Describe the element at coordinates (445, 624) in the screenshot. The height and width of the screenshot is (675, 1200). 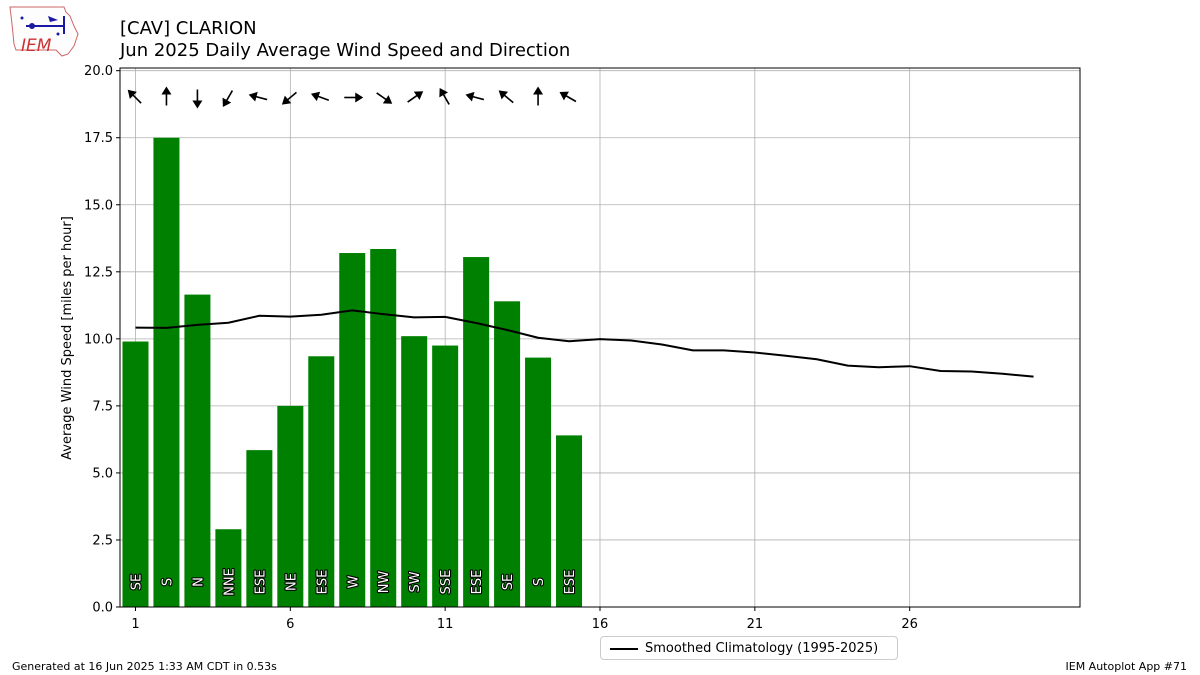
I see `x-tick-label: 11` at that location.